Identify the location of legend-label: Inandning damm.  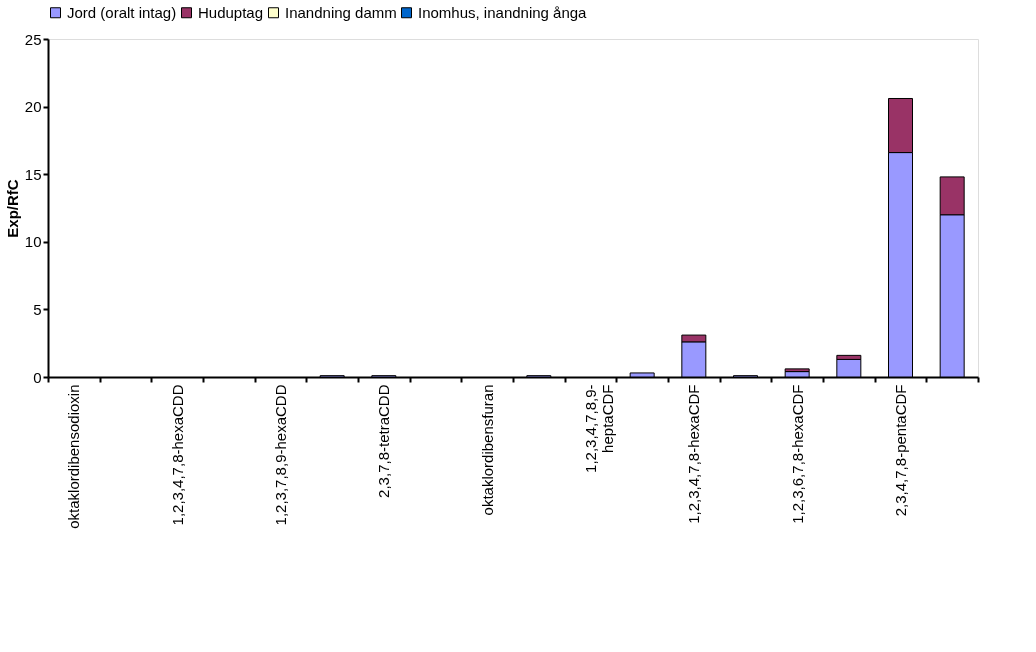
(341, 12).